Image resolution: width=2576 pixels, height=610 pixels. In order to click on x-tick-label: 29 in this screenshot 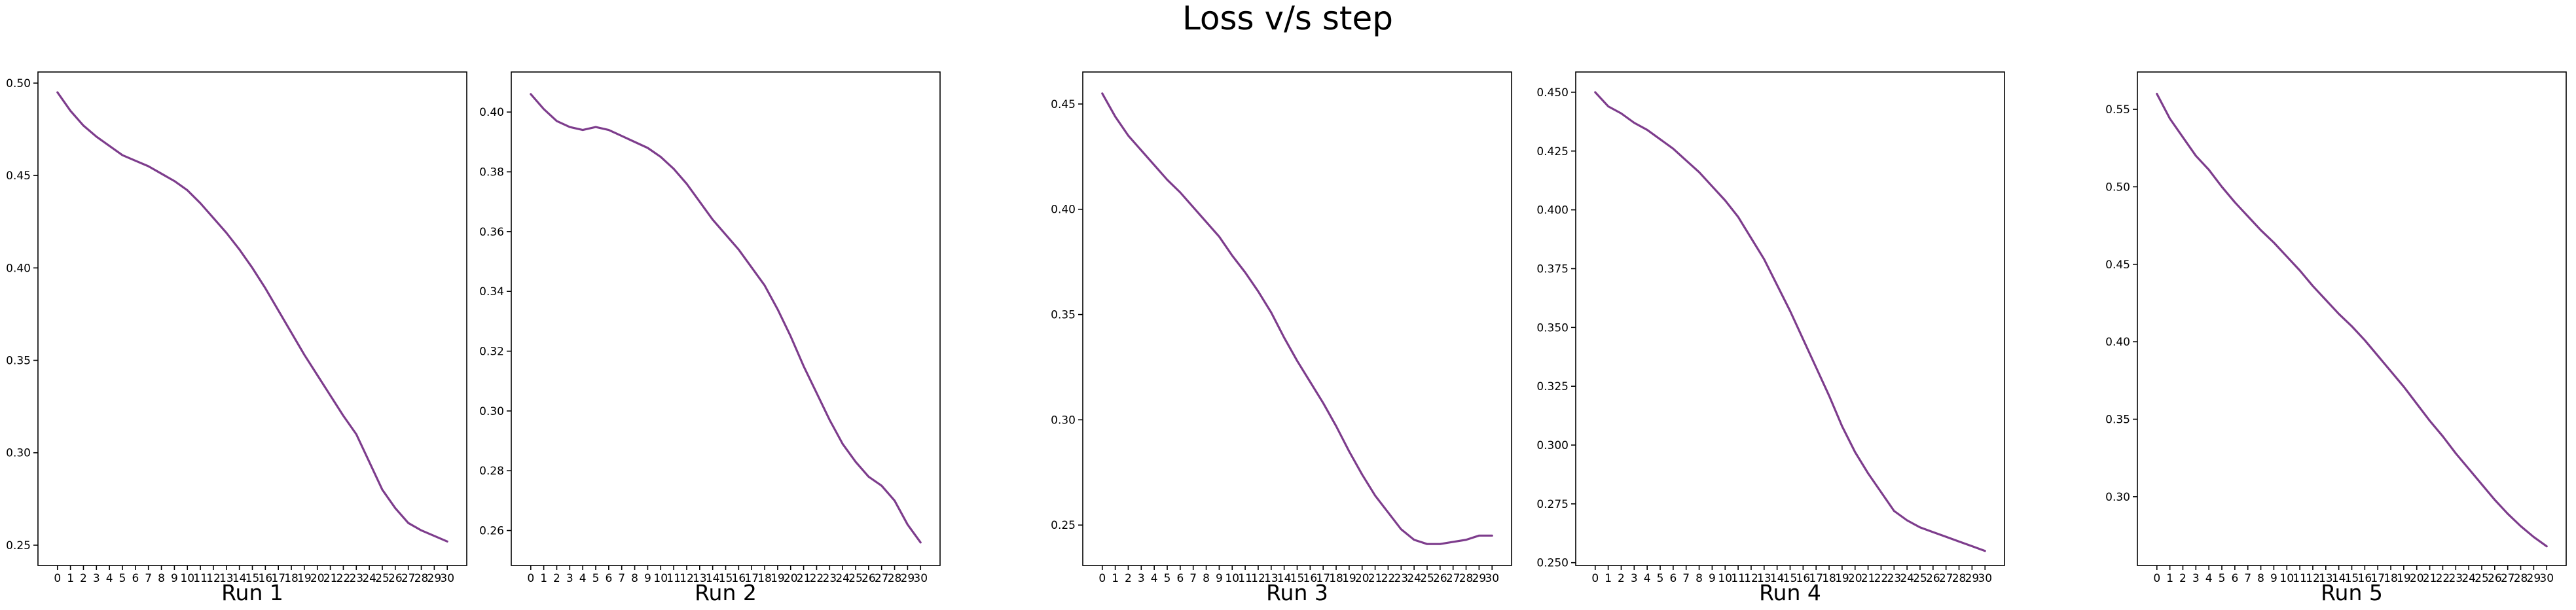, I will do `click(434, 578)`.